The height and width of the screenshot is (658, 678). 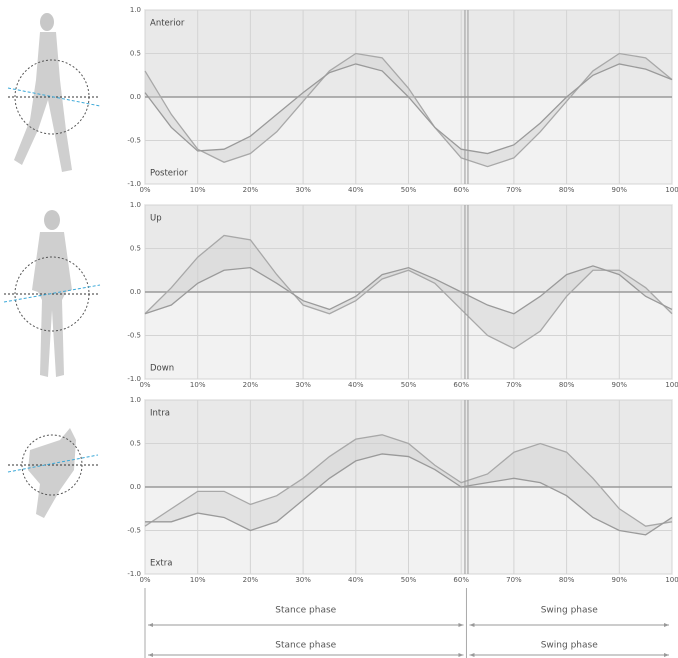 I want to click on bottom-label: Extra, so click(x=161, y=564).